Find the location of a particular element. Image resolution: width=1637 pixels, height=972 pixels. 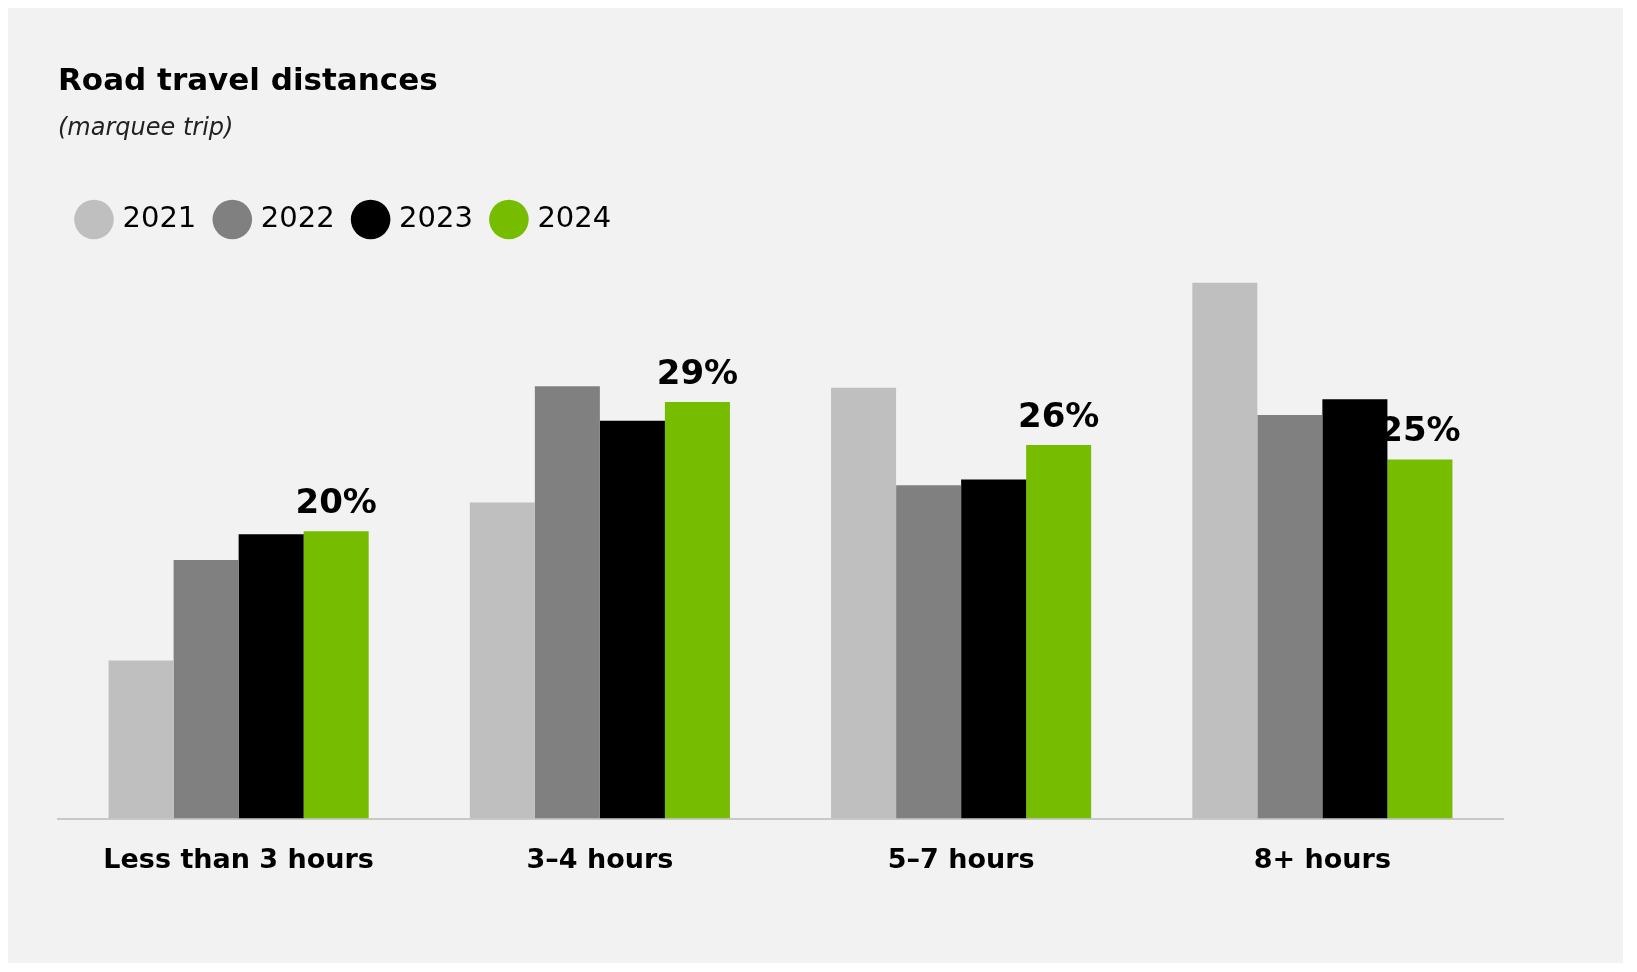

data-label: 29% is located at coordinates (697, 371).